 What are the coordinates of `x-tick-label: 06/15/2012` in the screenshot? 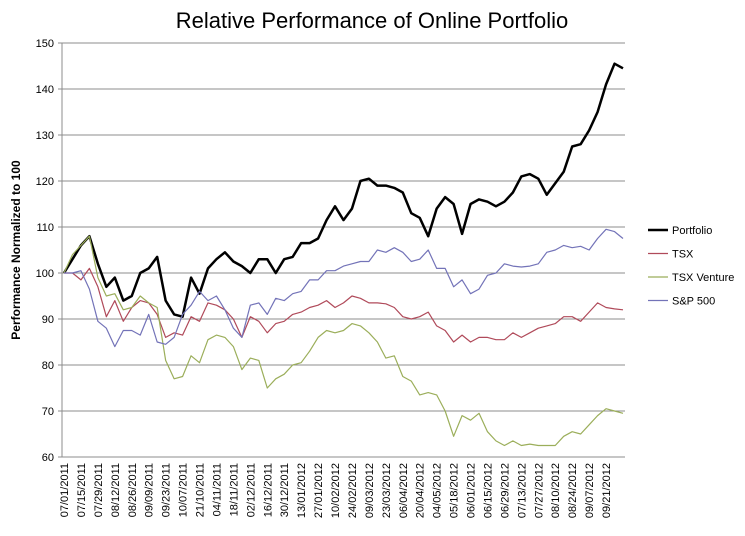 It's located at (488, 490).